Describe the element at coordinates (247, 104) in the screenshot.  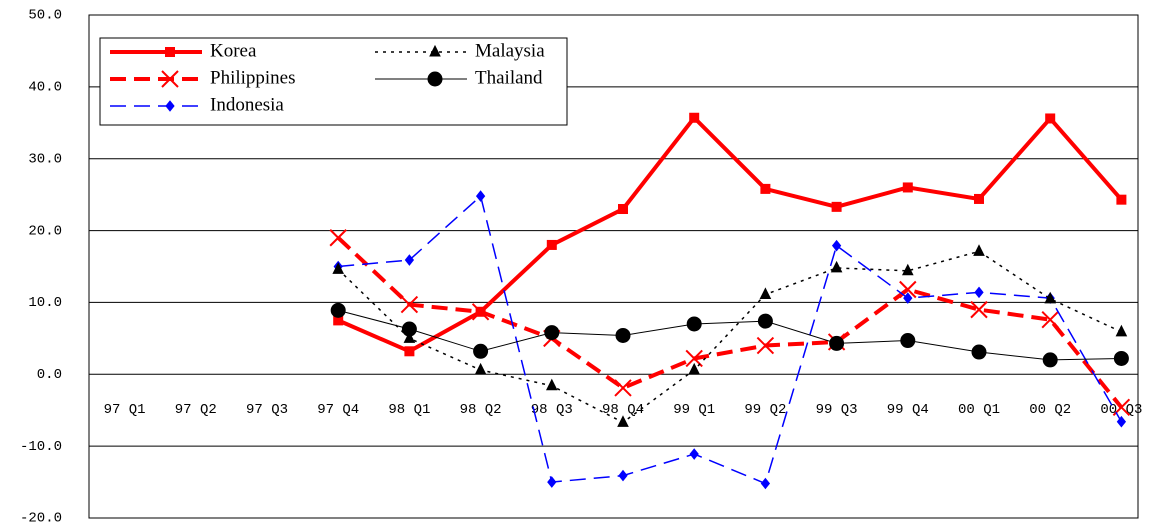
I see `legend-label: Indonesia` at that location.